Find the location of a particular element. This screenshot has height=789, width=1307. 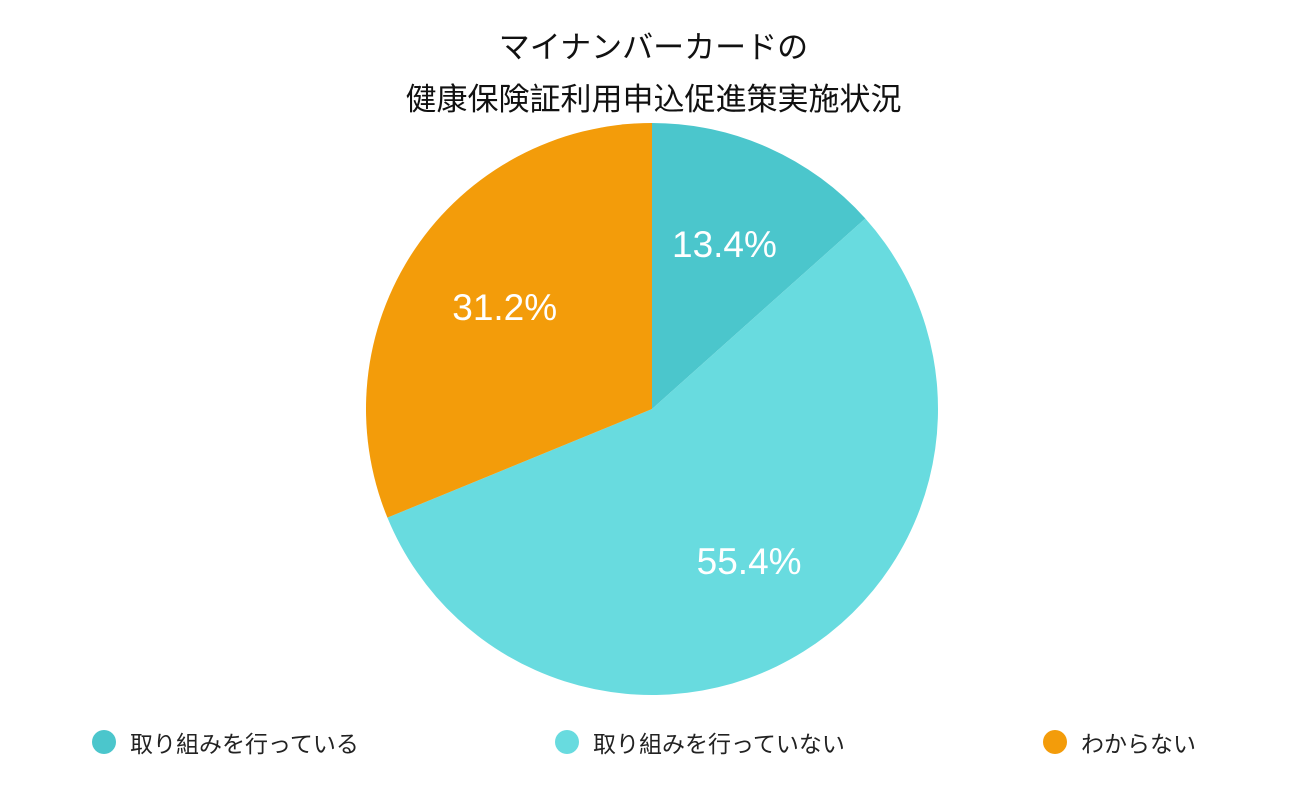

pie-labels: 13.4% 55.4% 31.2% is located at coordinates (626, 403).